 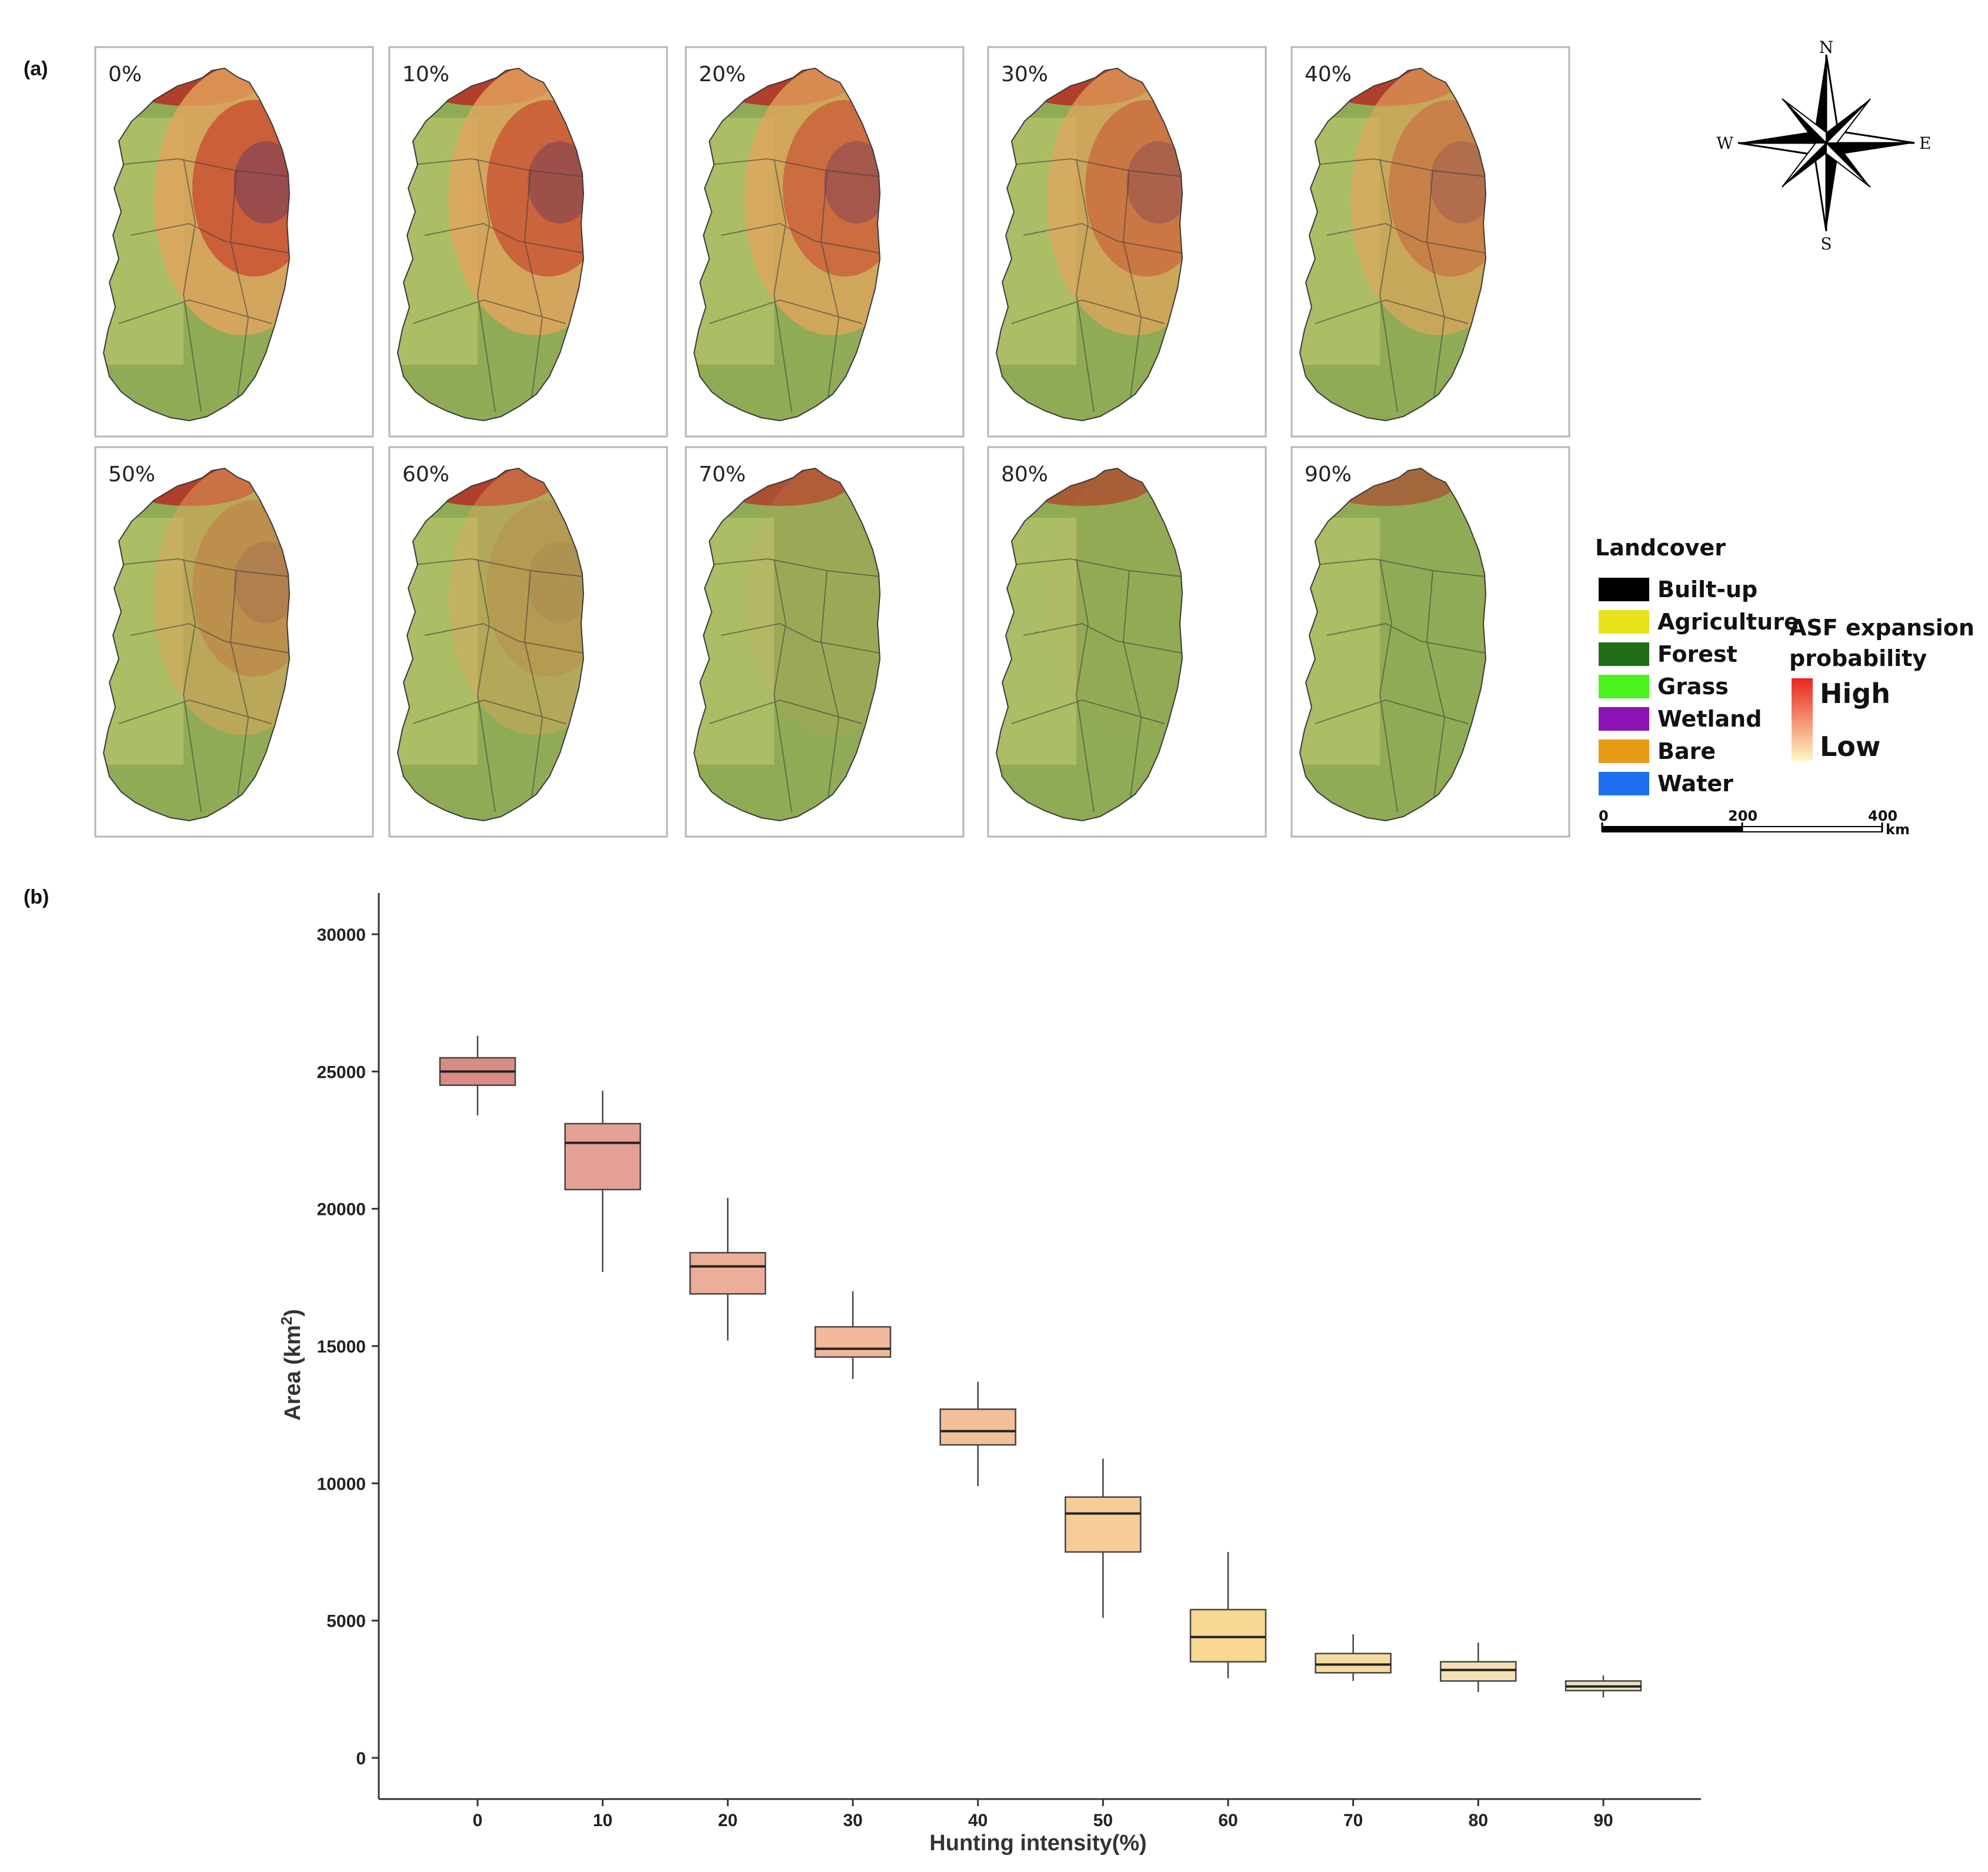 I want to click on probability-legend-title-line2: probability, so click(x=1858, y=658).